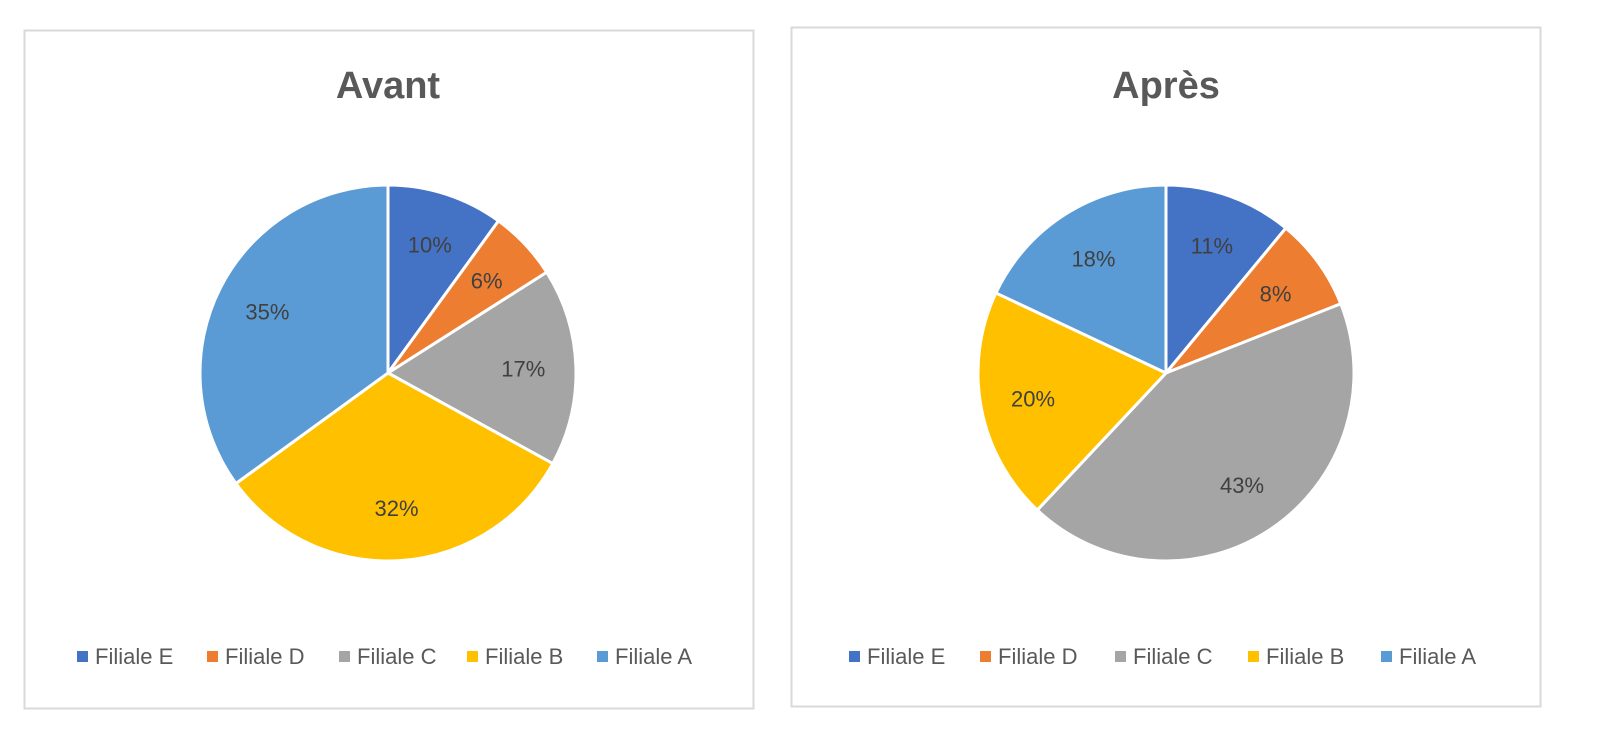  What do you see at coordinates (1166, 86) in the screenshot?
I see `chart-title: Après` at bounding box center [1166, 86].